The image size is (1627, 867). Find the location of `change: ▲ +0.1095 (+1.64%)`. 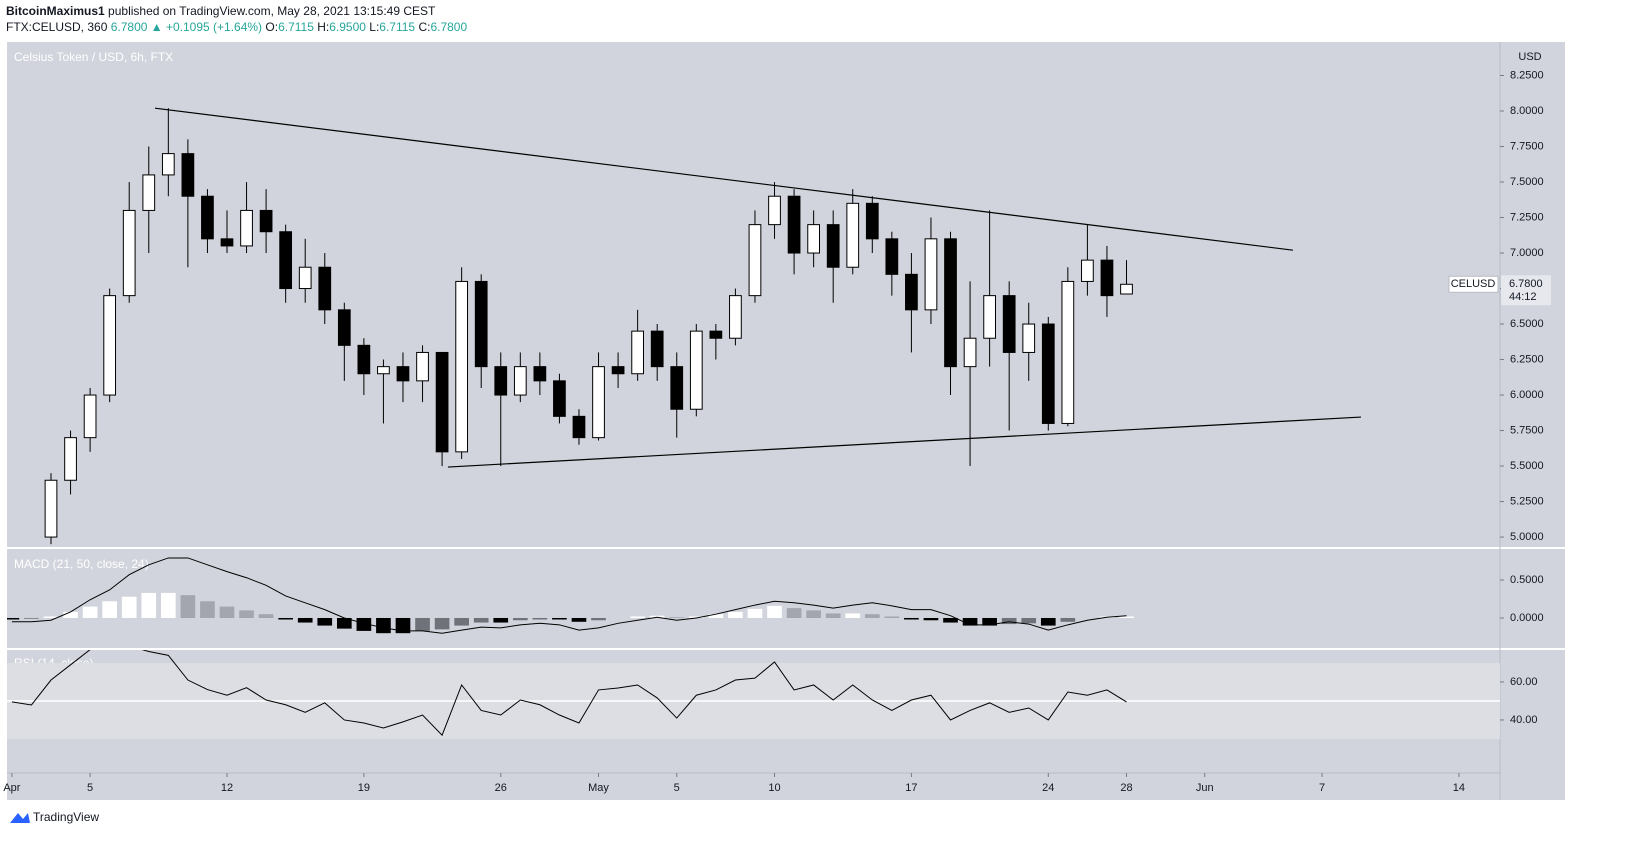

change: ▲ +0.1095 (+1.64%) is located at coordinates (206, 27).